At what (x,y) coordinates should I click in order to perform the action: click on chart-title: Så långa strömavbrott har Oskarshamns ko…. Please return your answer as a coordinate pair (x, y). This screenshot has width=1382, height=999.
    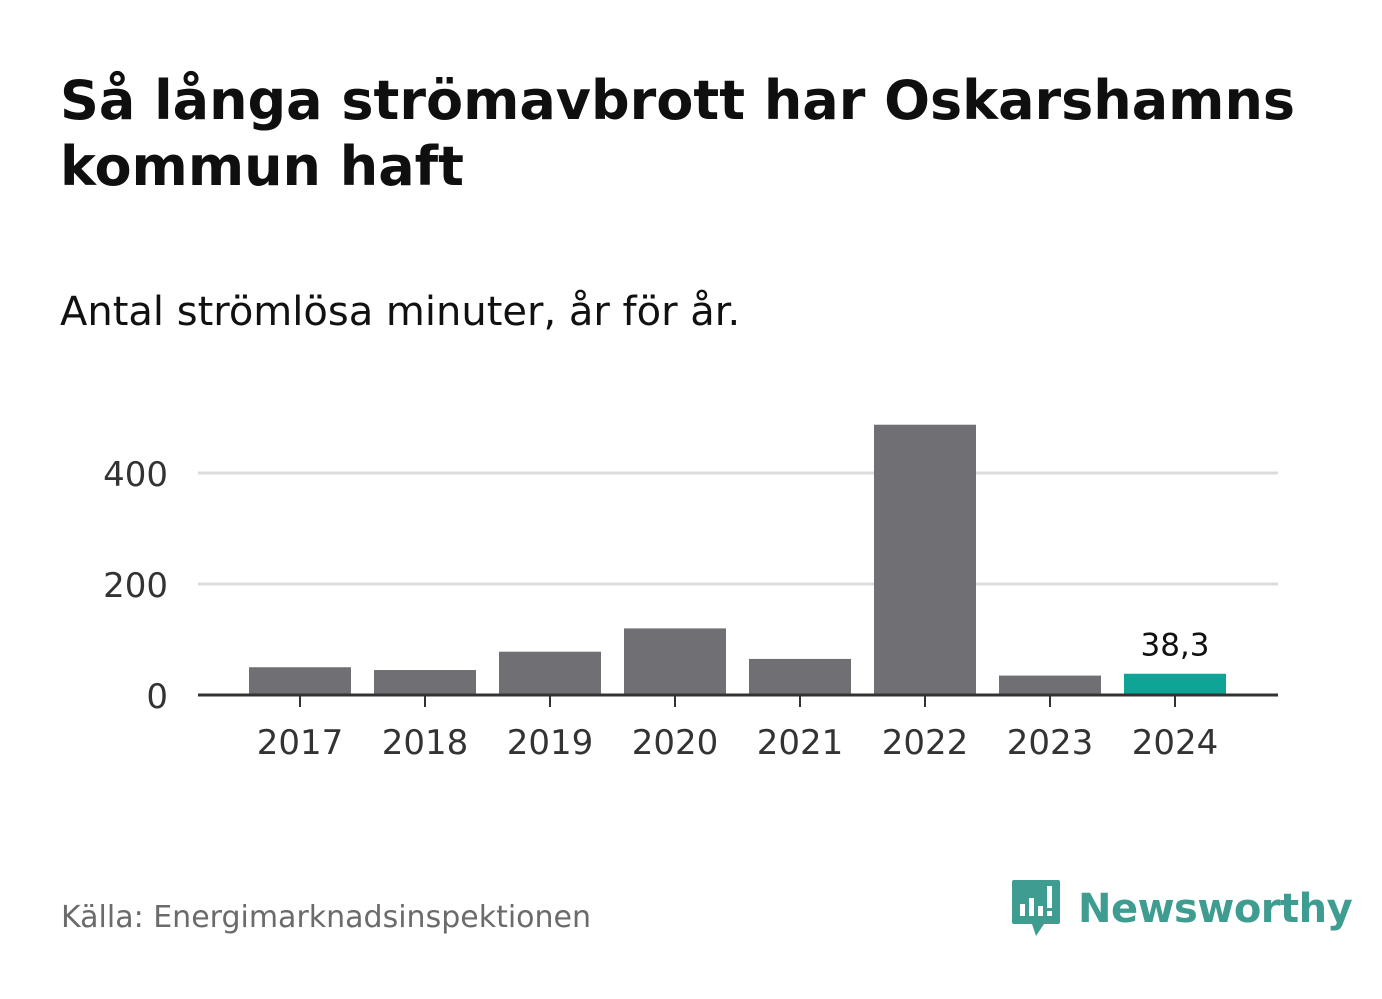
    Looking at the image, I should click on (678, 133).